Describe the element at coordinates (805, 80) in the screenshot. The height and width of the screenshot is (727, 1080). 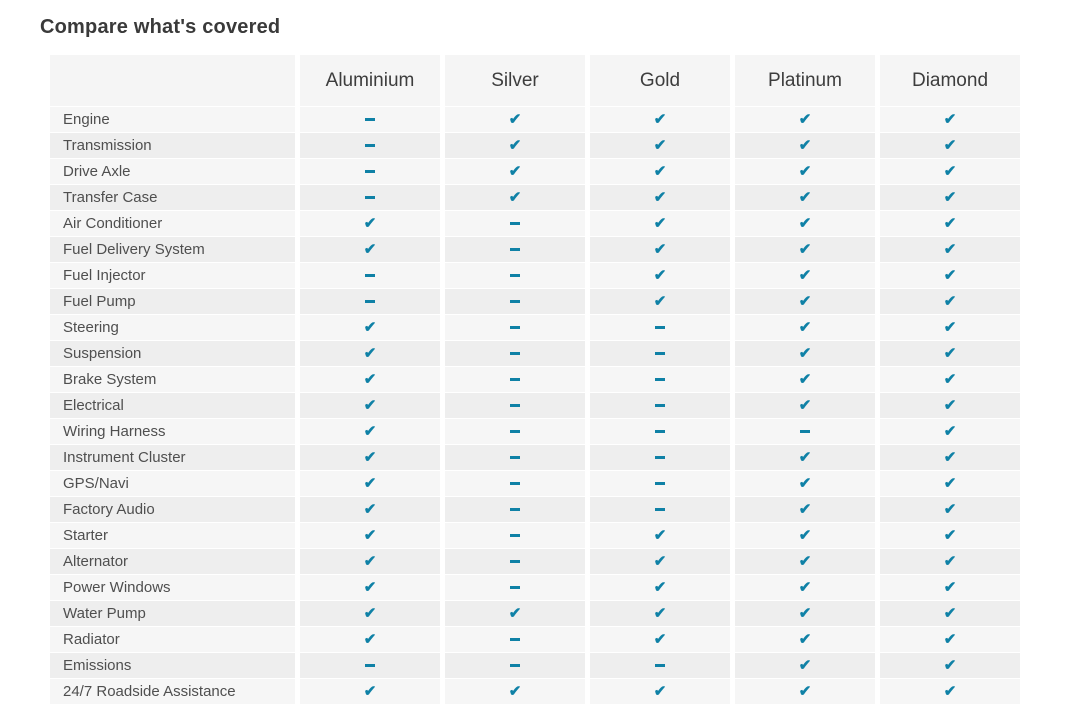
I see `column-header-platinum: Platinum` at that location.